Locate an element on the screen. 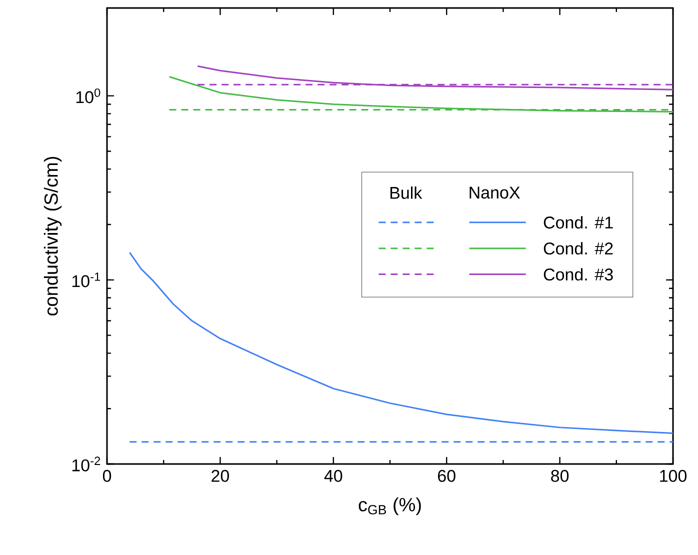 This screenshot has width=698, height=555. y-tick-label: 10$^{-2}$ is located at coordinates (86, 464).